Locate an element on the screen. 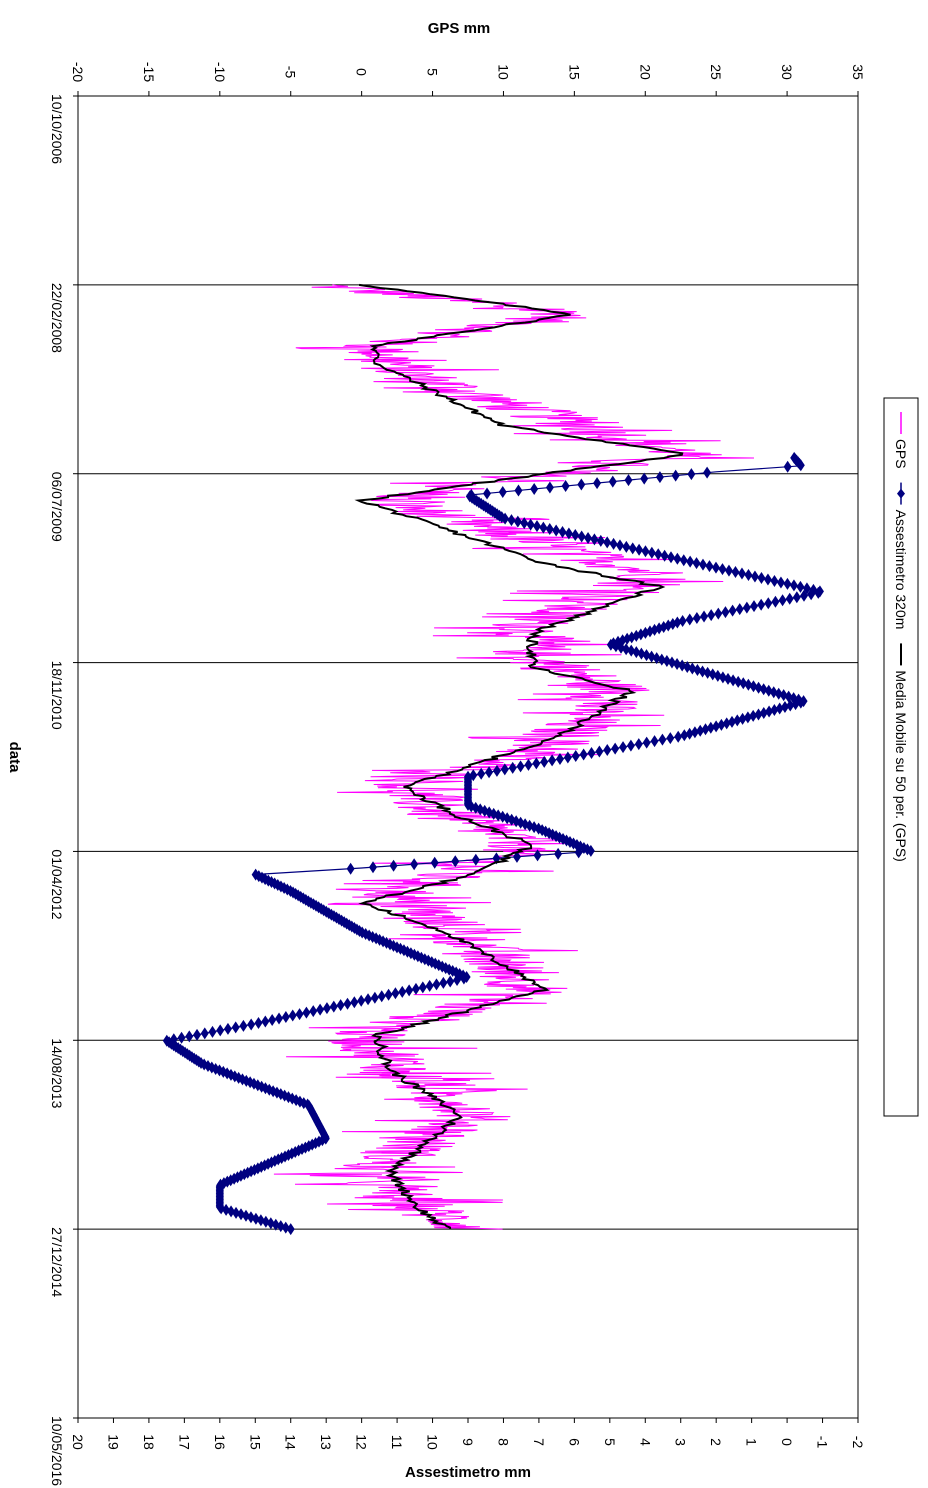 The height and width of the screenshot is (1488, 928). assestimetro-tick-label: 14 is located at coordinates (291, 1442).